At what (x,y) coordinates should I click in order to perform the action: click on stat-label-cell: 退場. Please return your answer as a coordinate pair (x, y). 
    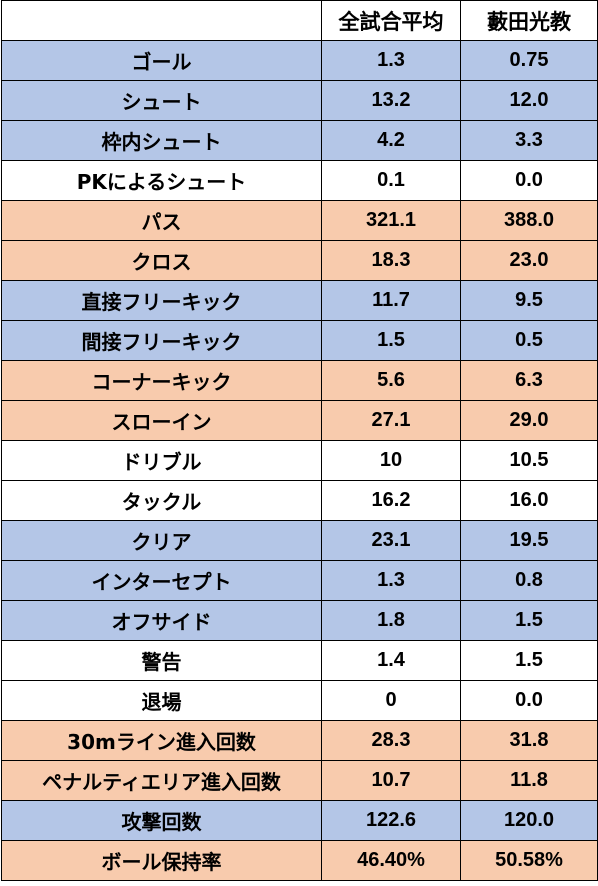
    Looking at the image, I should click on (161, 700).